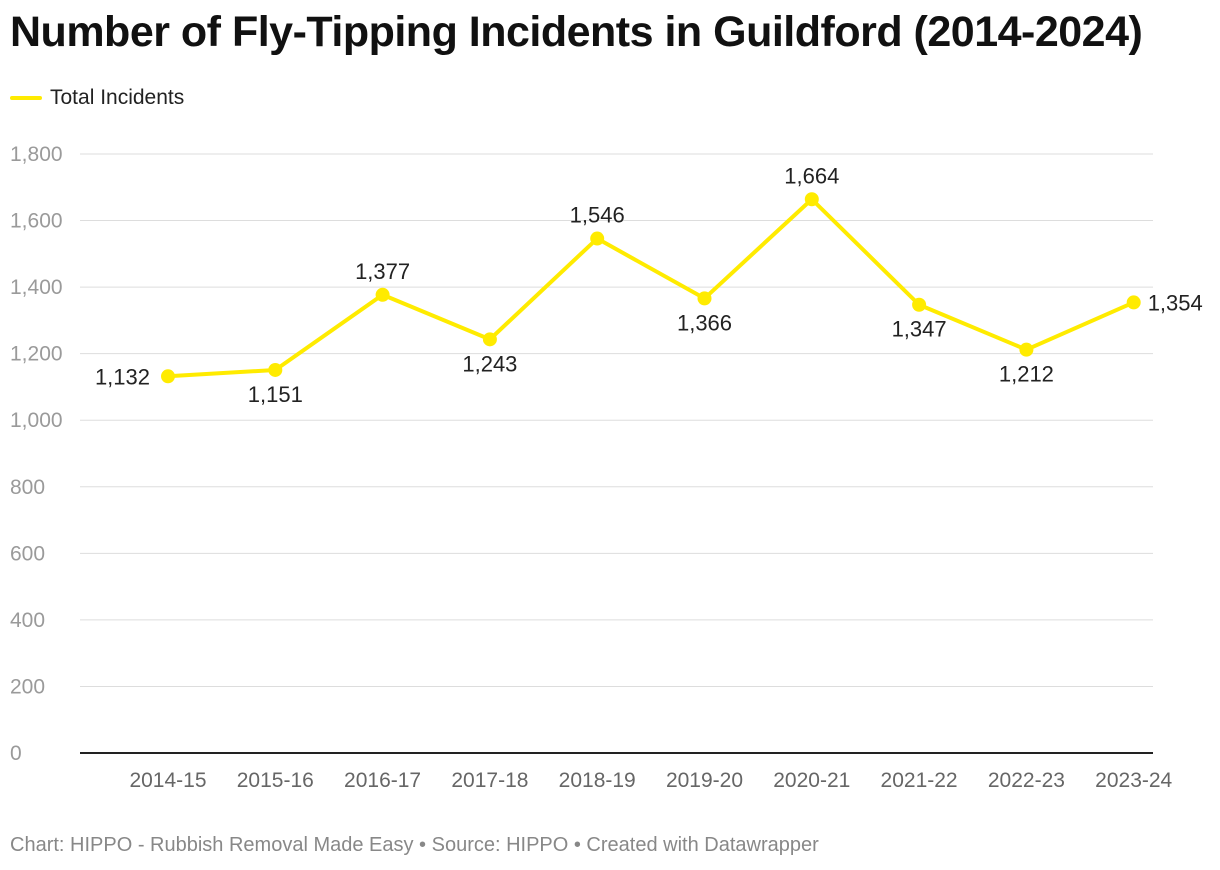 The height and width of the screenshot is (870, 1220). I want to click on x-tick-label-2016-17: 2016-17, so click(382, 780).